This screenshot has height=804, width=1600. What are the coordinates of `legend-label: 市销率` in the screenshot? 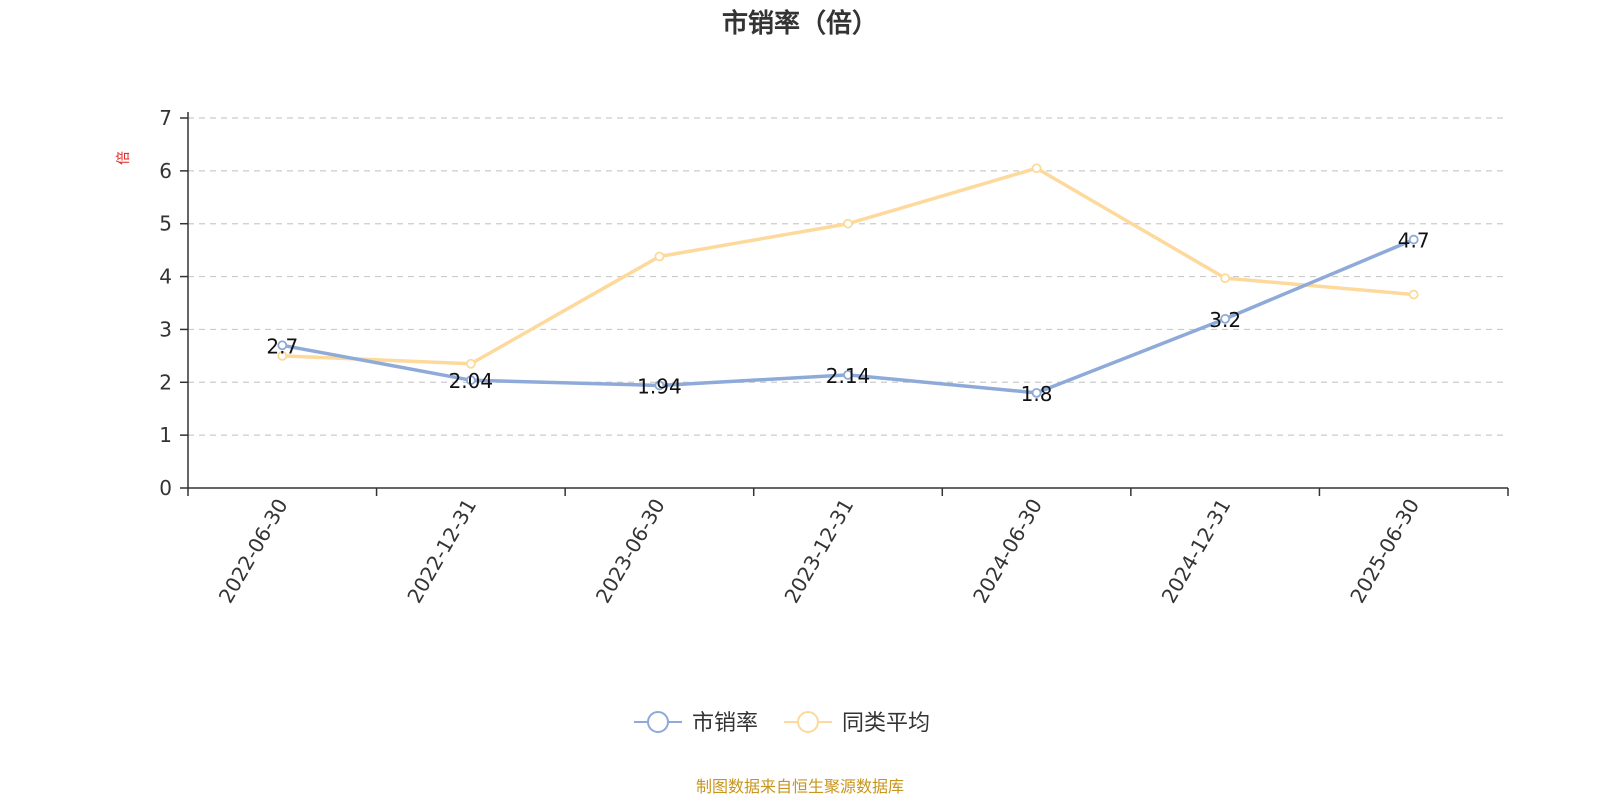 It's located at (725, 723).